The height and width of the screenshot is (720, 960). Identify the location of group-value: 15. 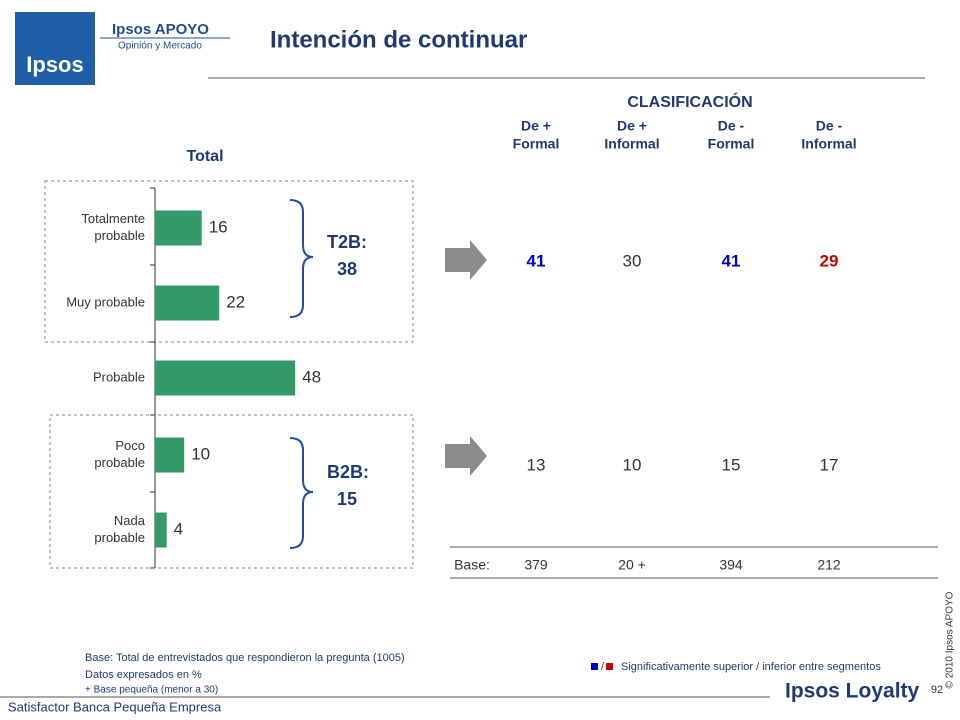
(347, 499).